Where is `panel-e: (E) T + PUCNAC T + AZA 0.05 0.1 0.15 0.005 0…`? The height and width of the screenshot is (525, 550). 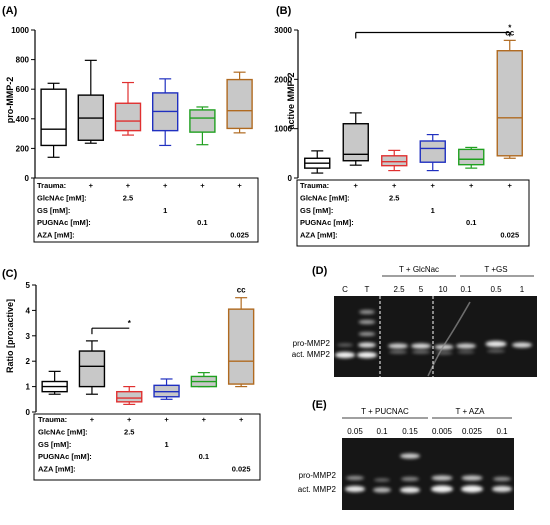 panel-e: (E) T + PUCNAC T + AZA 0.05 0.1 0.15 0.005 0… is located at coordinates (406, 454).